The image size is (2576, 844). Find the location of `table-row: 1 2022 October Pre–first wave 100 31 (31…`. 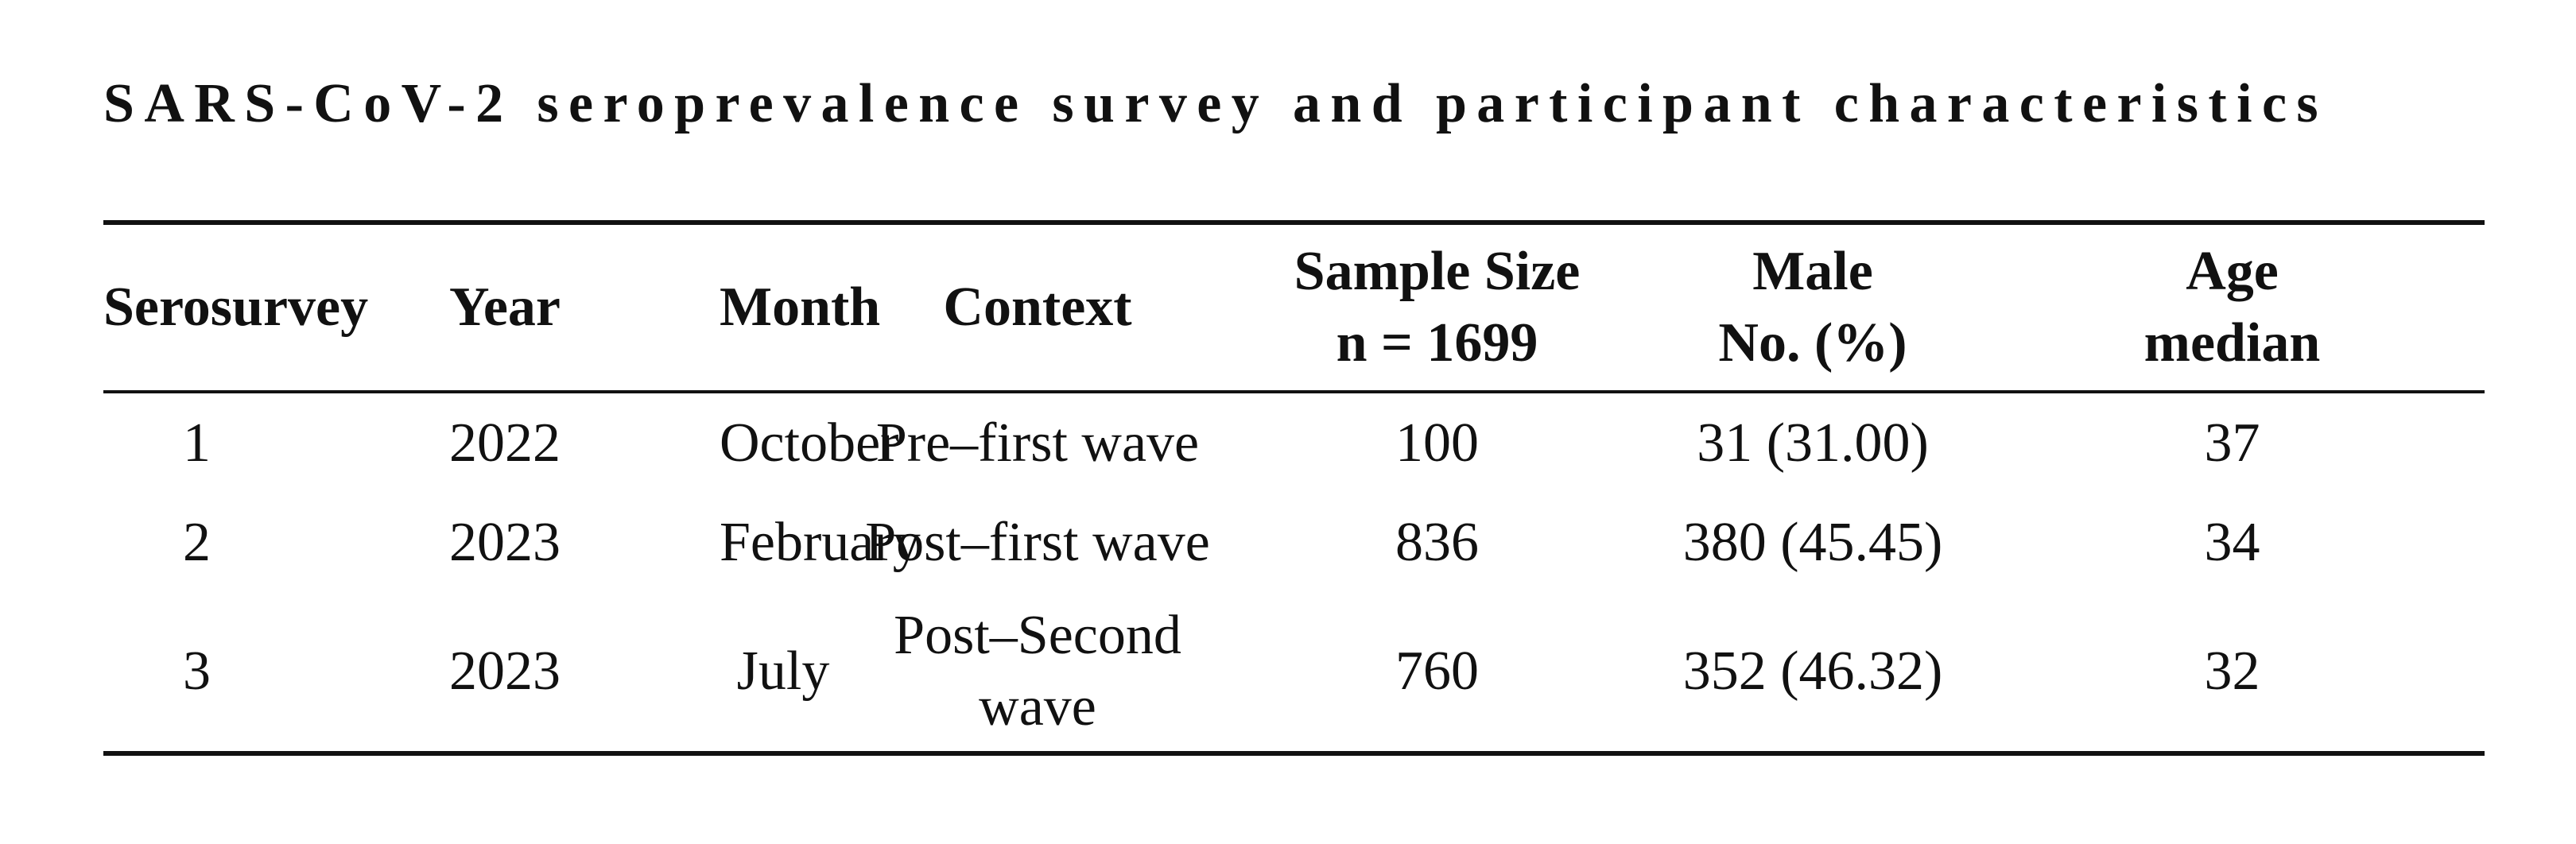

table-row: 1 2022 October Pre–first wave 100 31 (31… is located at coordinates (1294, 442).